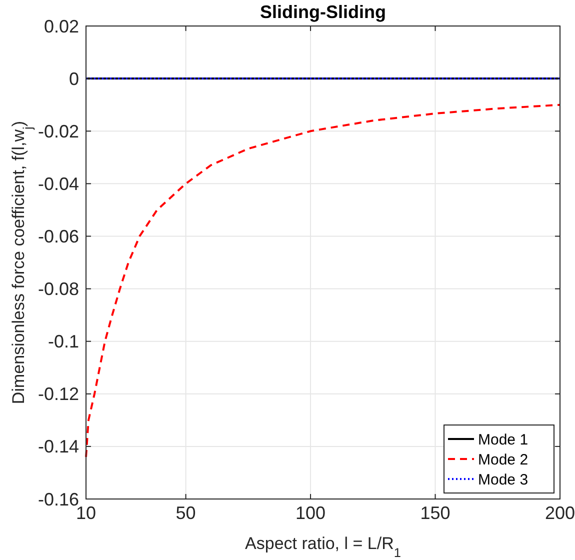 The height and width of the screenshot is (560, 575). What do you see at coordinates (323, 12) in the screenshot?
I see `chart-title: Sliding-Sliding` at bounding box center [323, 12].